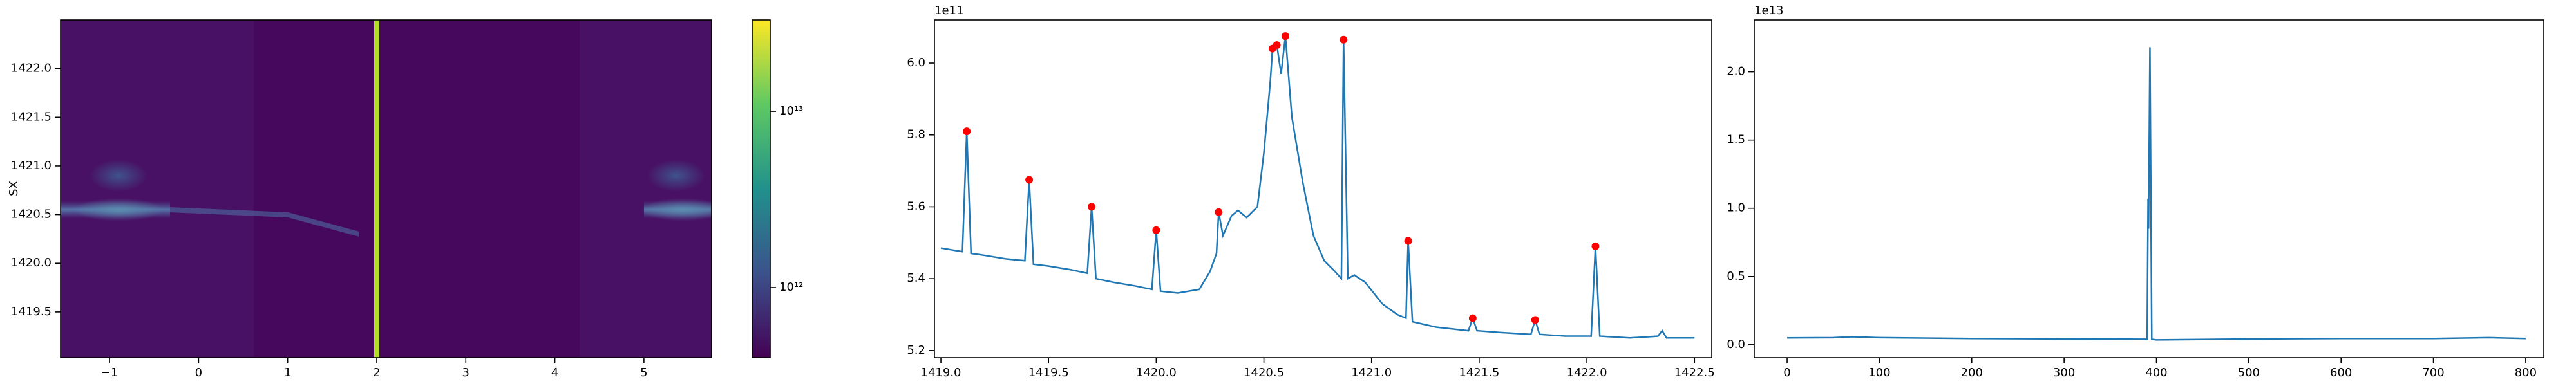 Image resolution: width=2576 pixels, height=386 pixels. What do you see at coordinates (1372, 373) in the screenshot?
I see `x-tick-label: 1421.0` at bounding box center [1372, 373].